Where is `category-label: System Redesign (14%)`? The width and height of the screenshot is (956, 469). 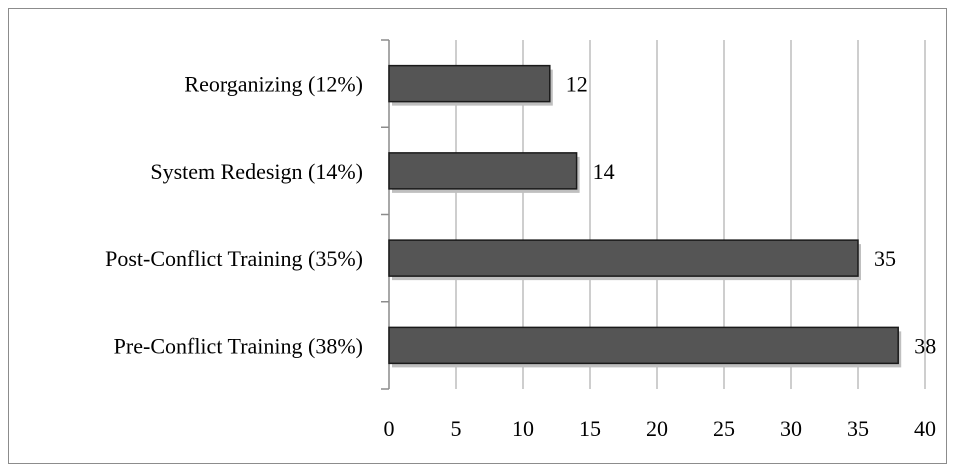 category-label: System Redesign (14%) is located at coordinates (256, 171).